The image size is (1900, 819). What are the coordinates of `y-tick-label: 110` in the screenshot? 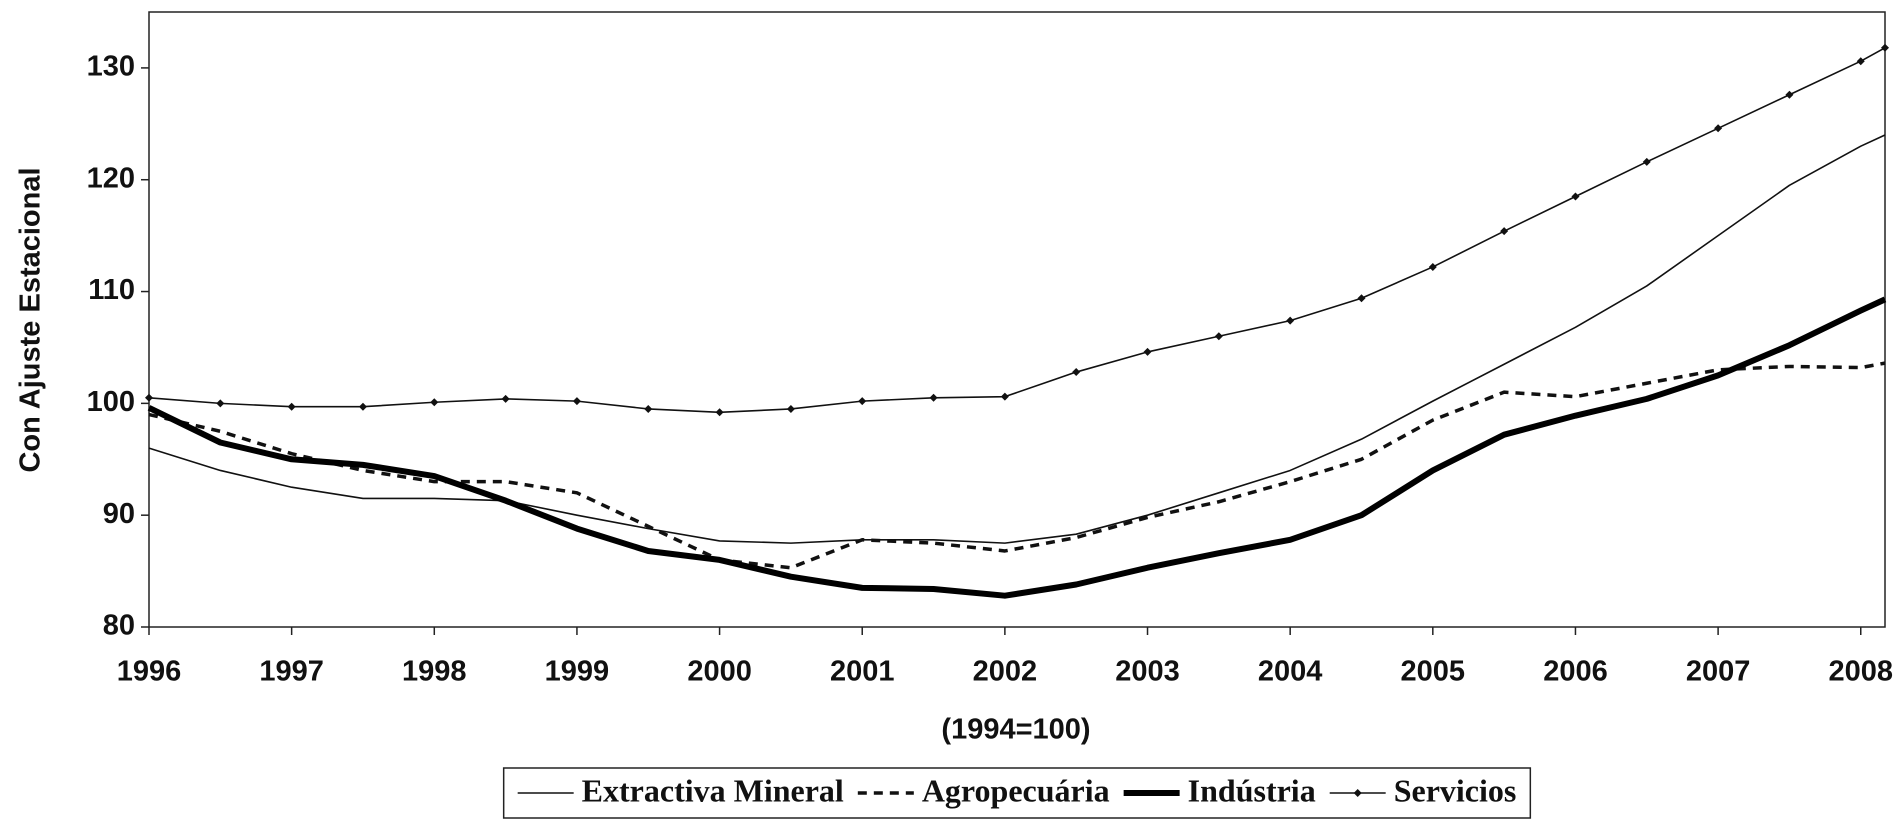 It's located at (111, 290).